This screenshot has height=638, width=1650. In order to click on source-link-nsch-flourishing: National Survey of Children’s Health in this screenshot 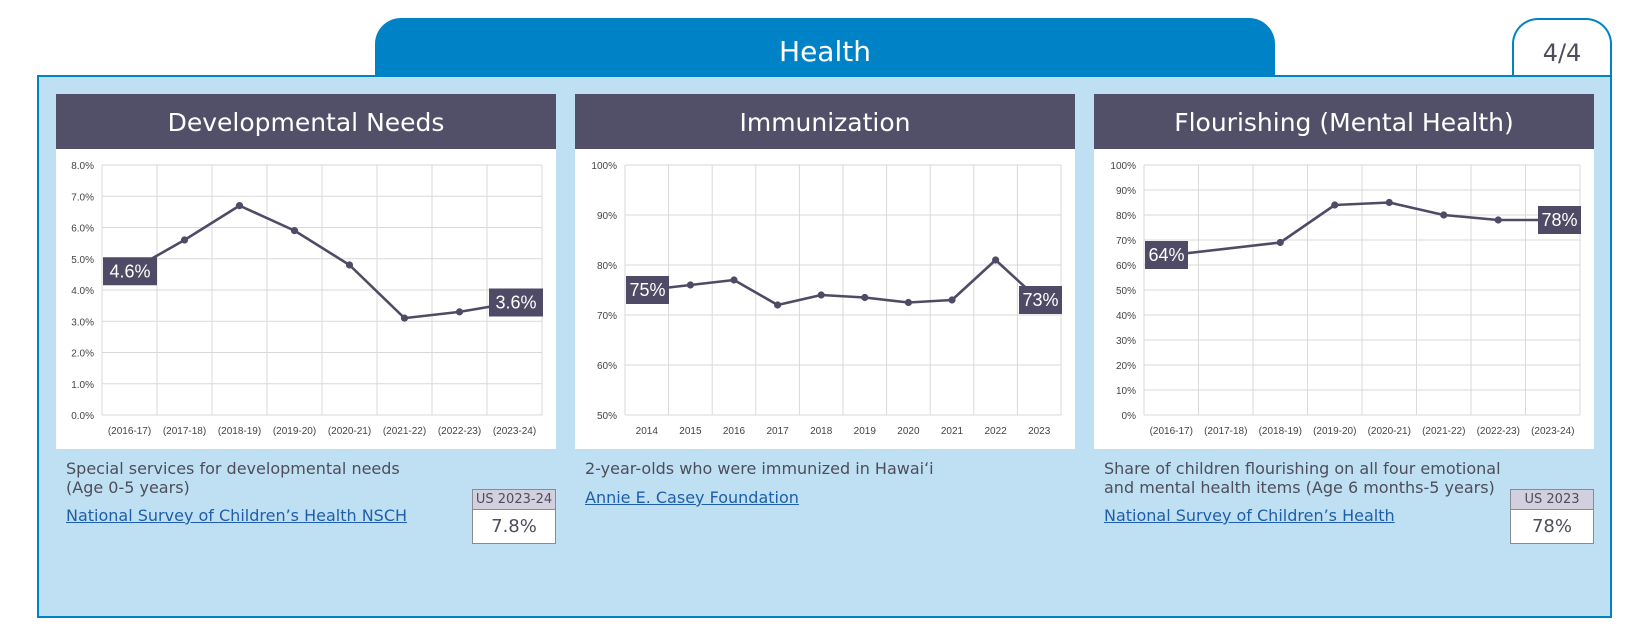, I will do `click(1249, 515)`.